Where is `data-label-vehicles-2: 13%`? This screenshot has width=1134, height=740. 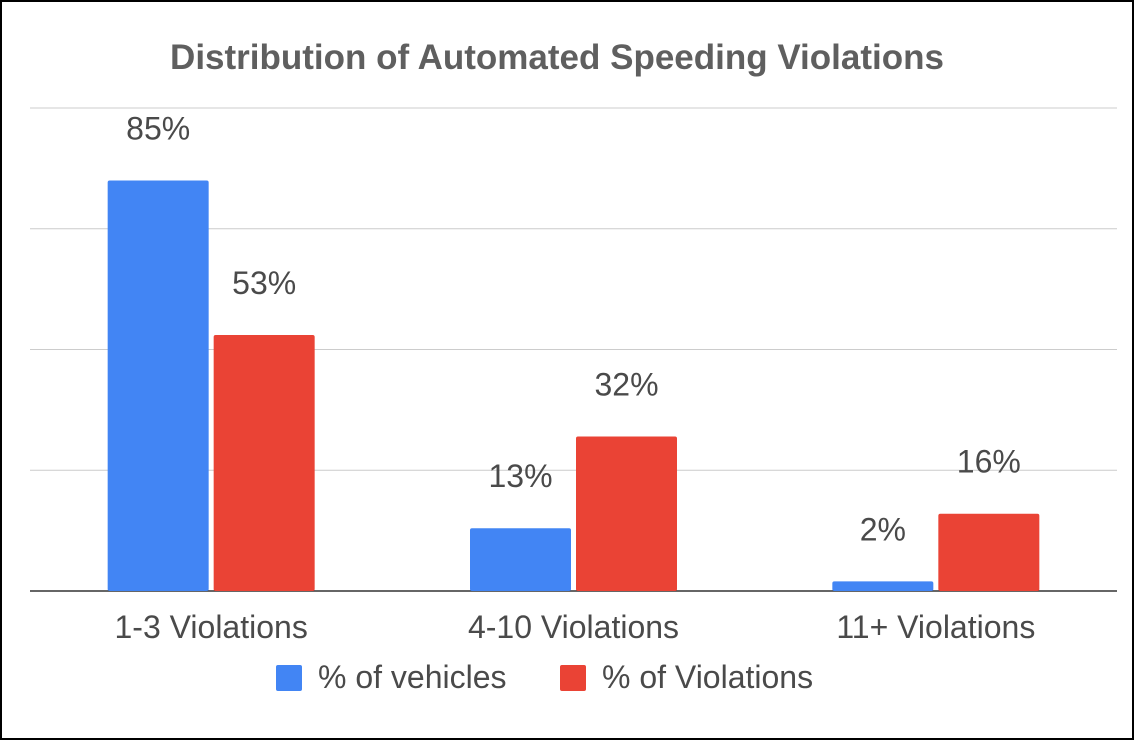 data-label-vehicles-2: 13% is located at coordinates (520, 476).